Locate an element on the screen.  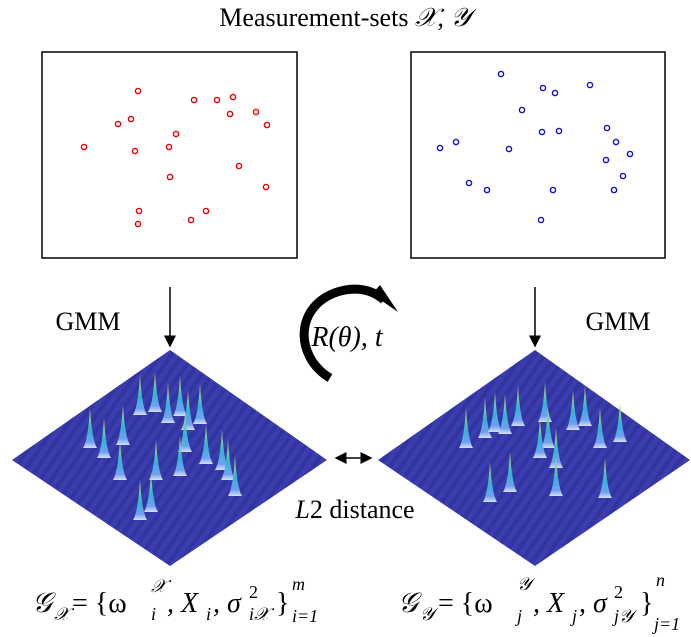
distance-text: 2 distance is located at coordinates (362, 509).